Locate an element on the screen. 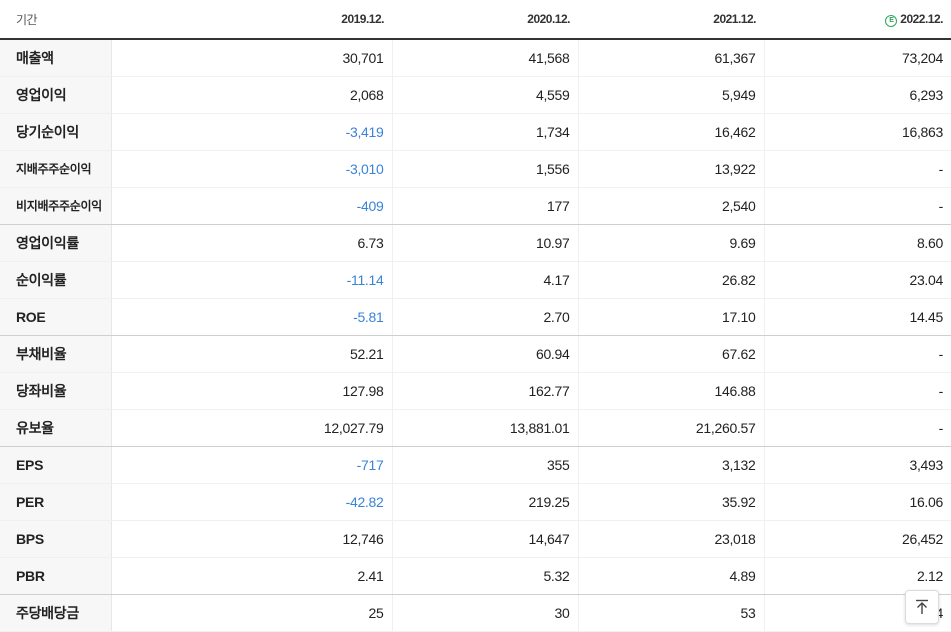 This screenshot has width=951, height=632. table-cell: 5,949 is located at coordinates (671, 95).